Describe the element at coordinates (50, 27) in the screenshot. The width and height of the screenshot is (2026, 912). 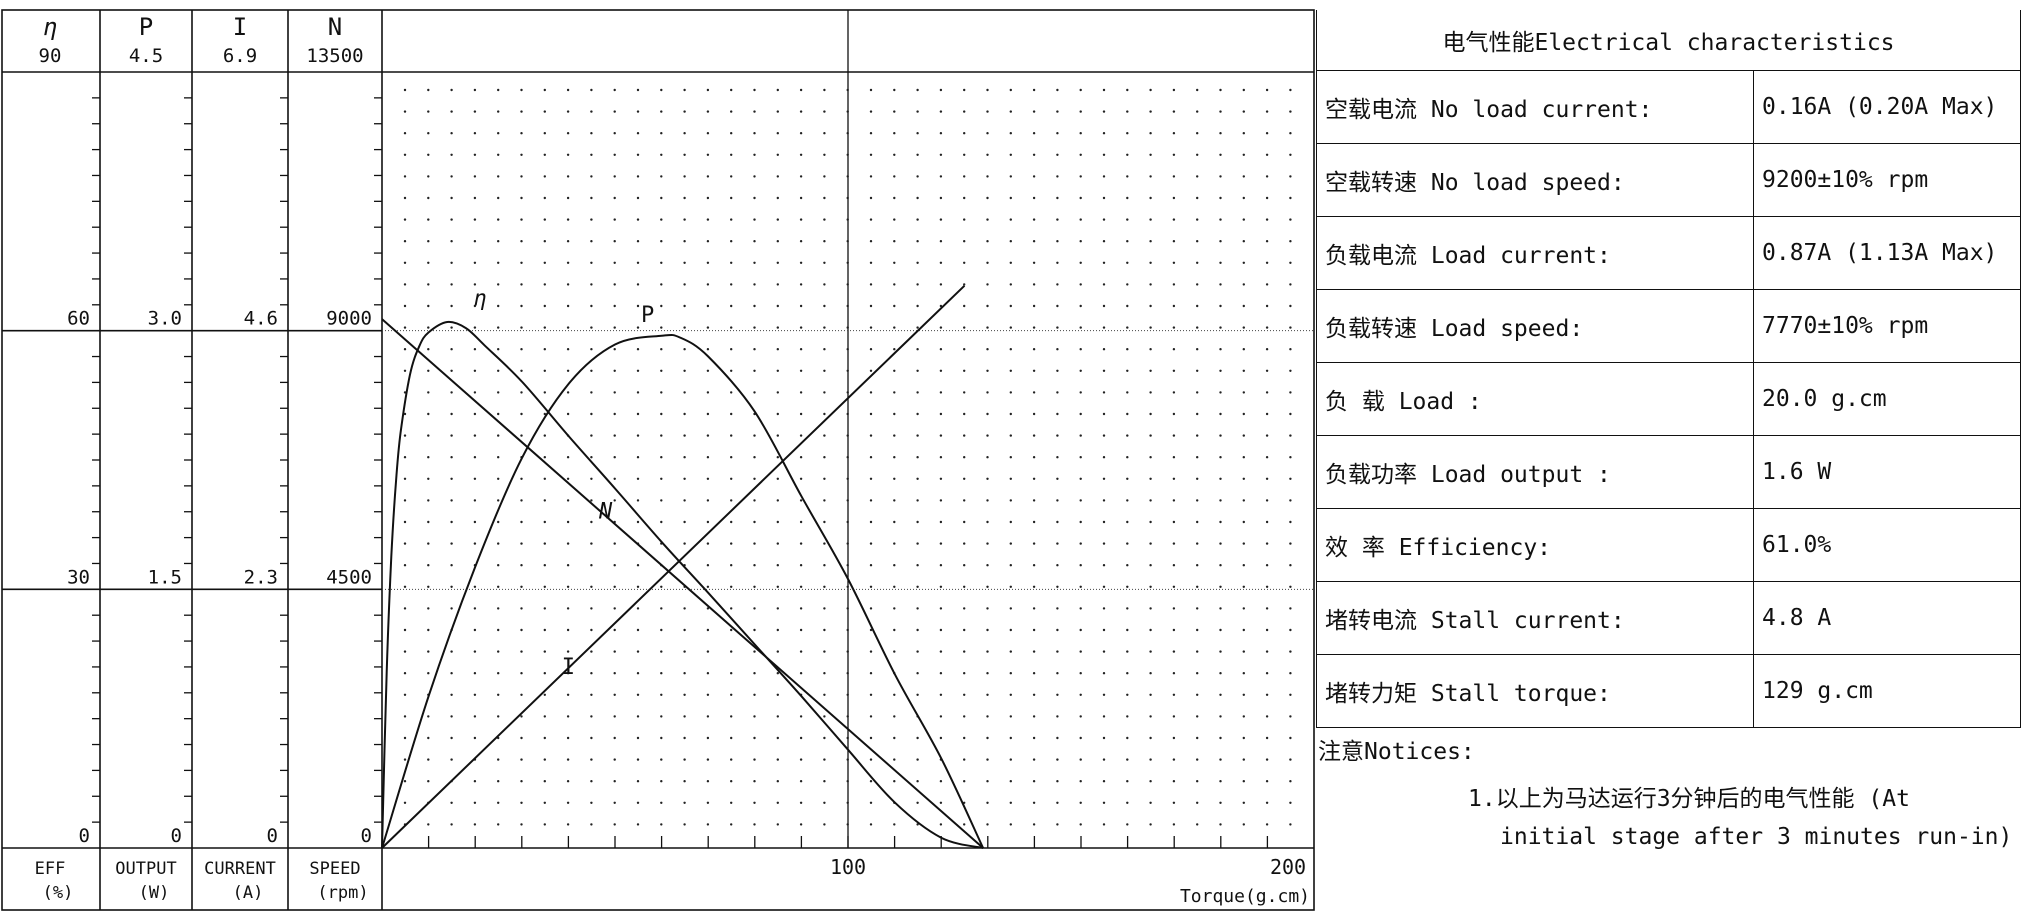
I see `axis-symbol: η` at that location.